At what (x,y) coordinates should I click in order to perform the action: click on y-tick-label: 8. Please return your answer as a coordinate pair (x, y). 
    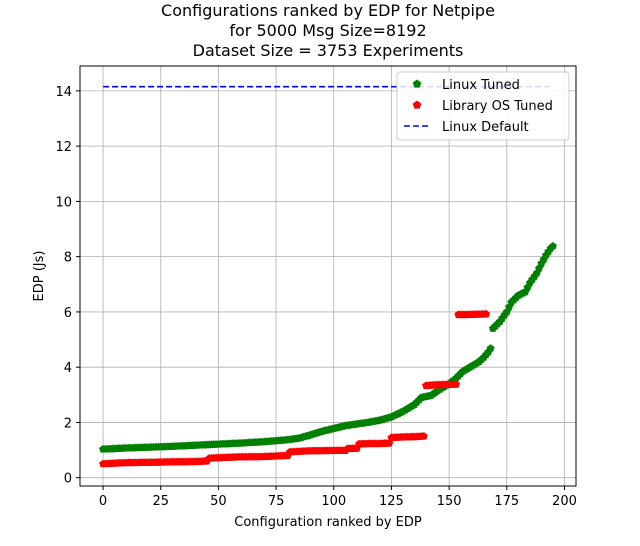
    Looking at the image, I should click on (68, 258).